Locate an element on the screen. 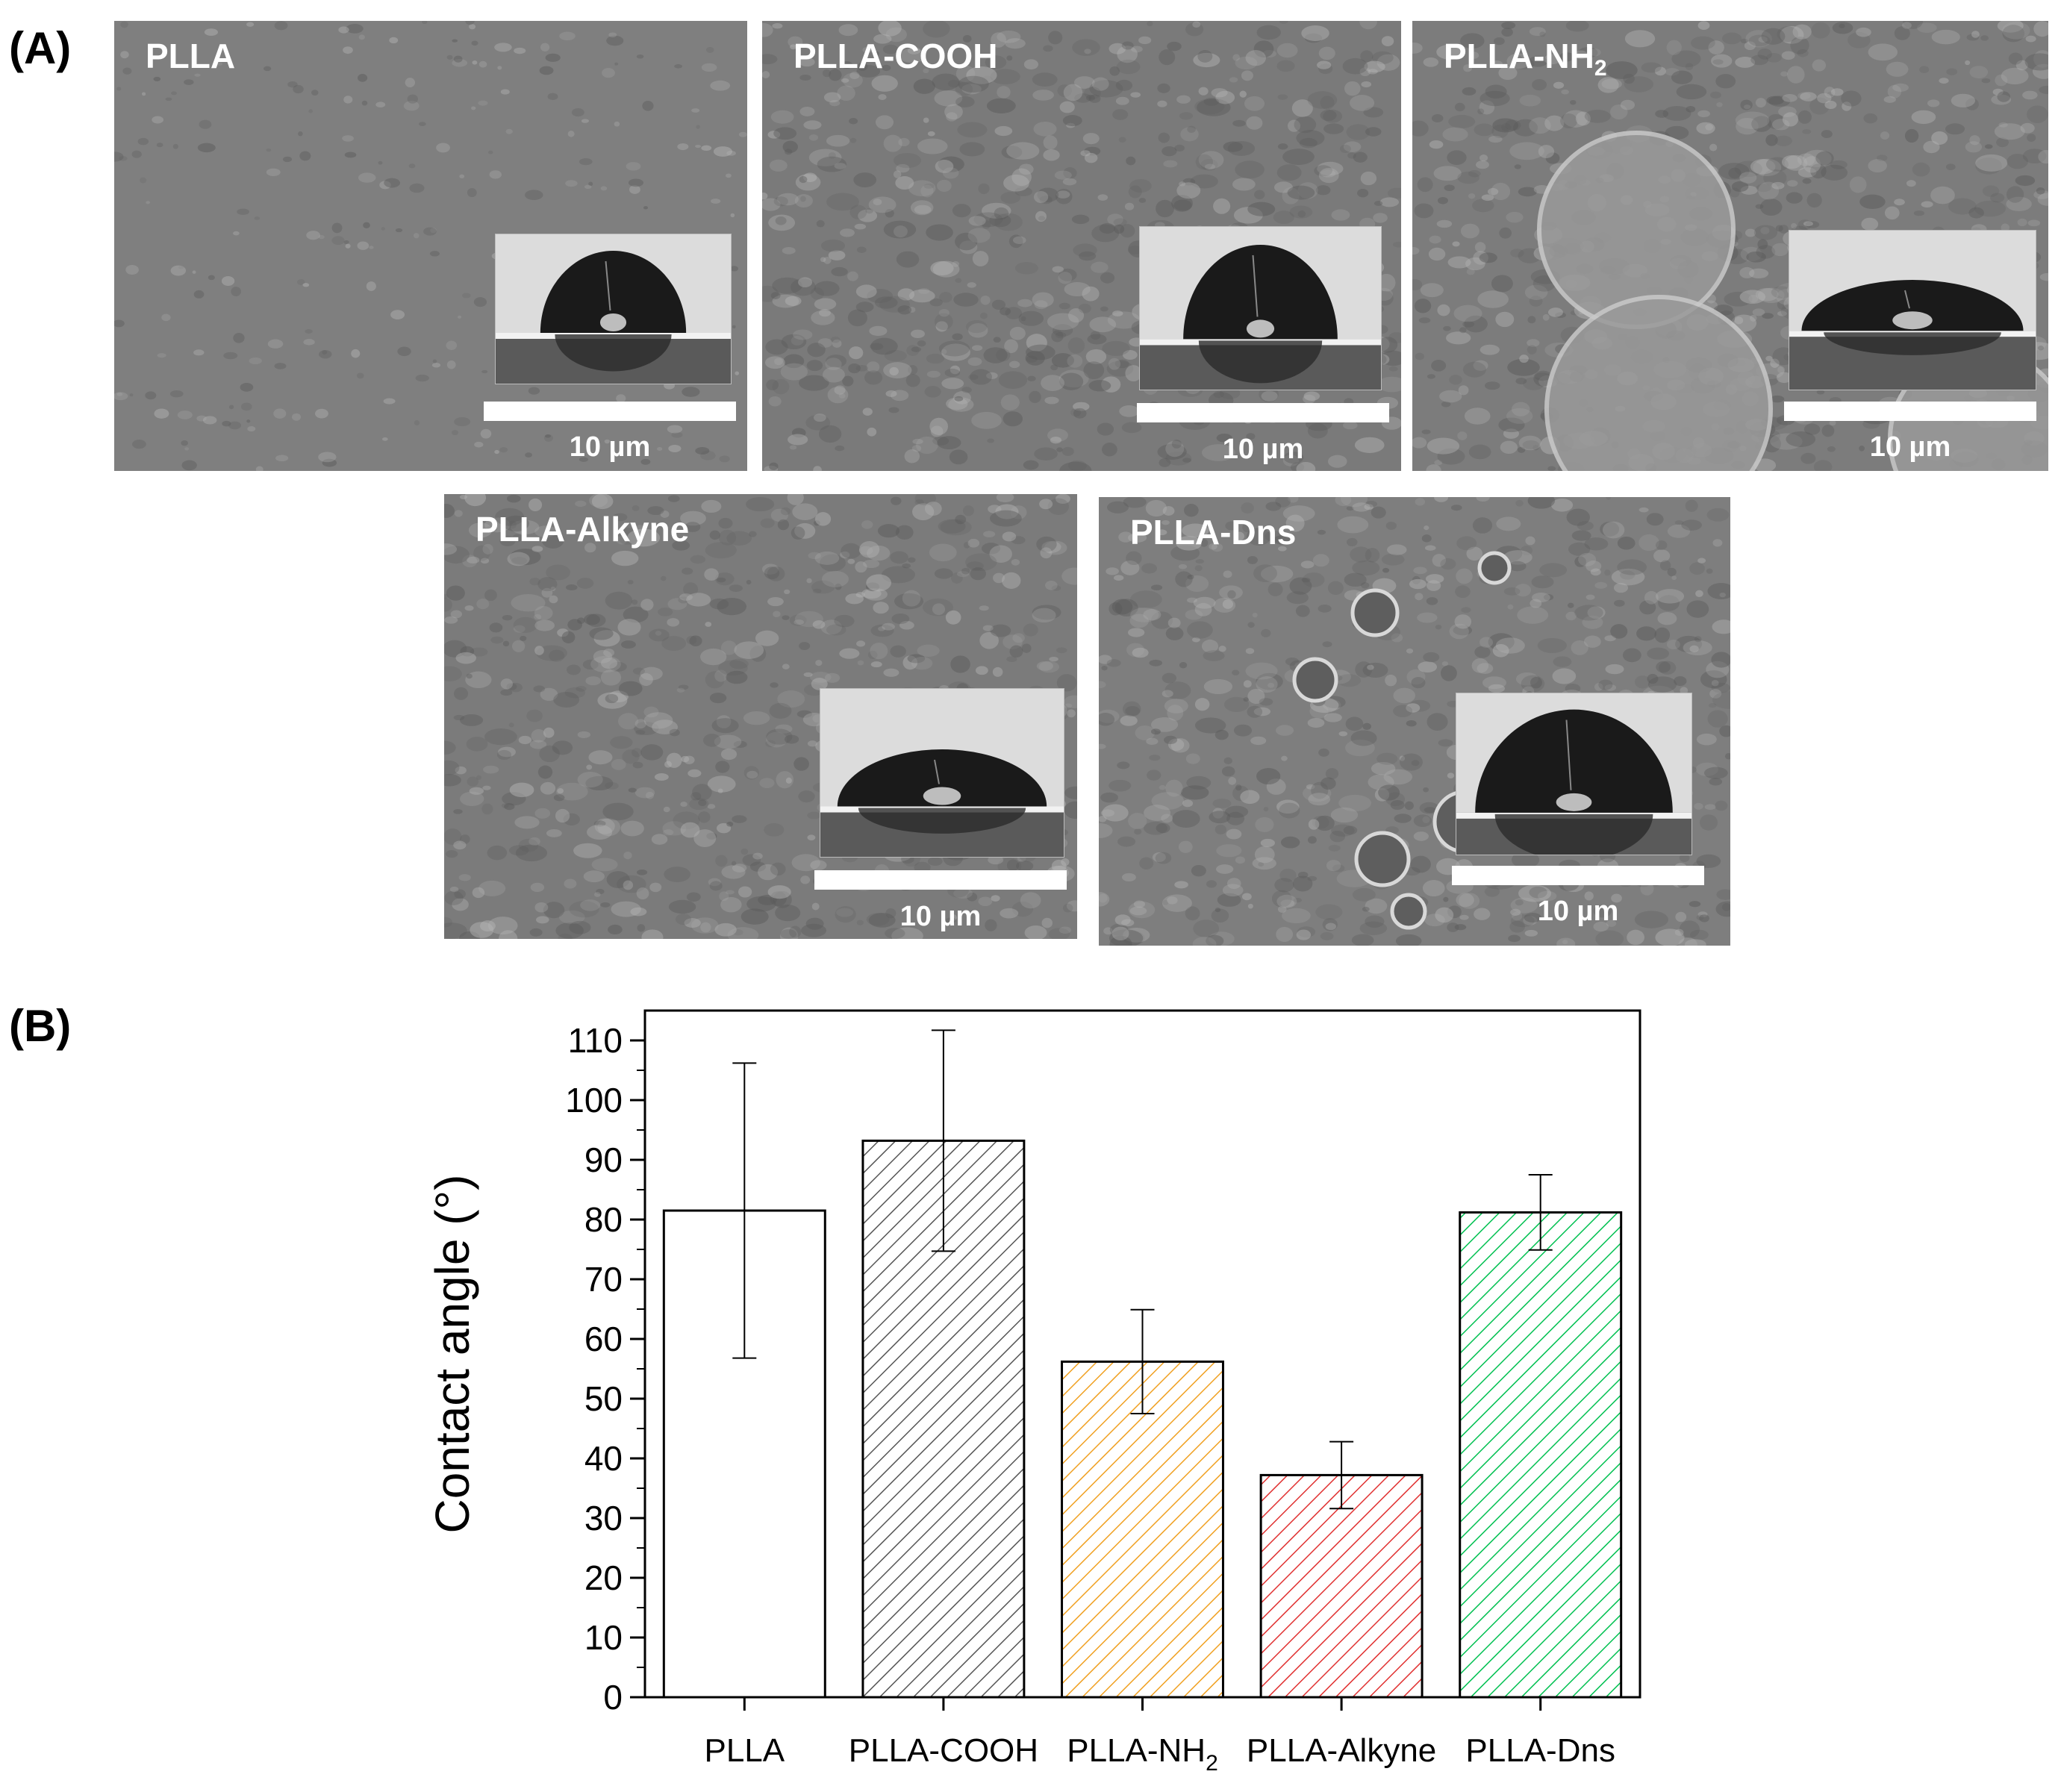  bar-plla-alkyne is located at coordinates (1341, 1586).